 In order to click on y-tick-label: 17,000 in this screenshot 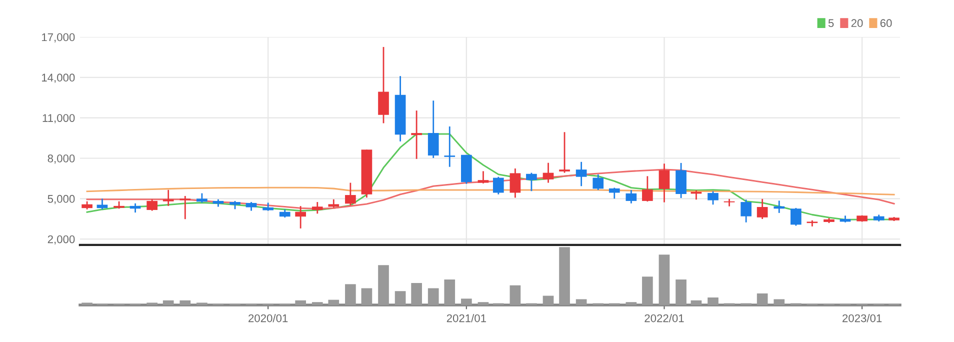, I will do `click(58, 37)`.